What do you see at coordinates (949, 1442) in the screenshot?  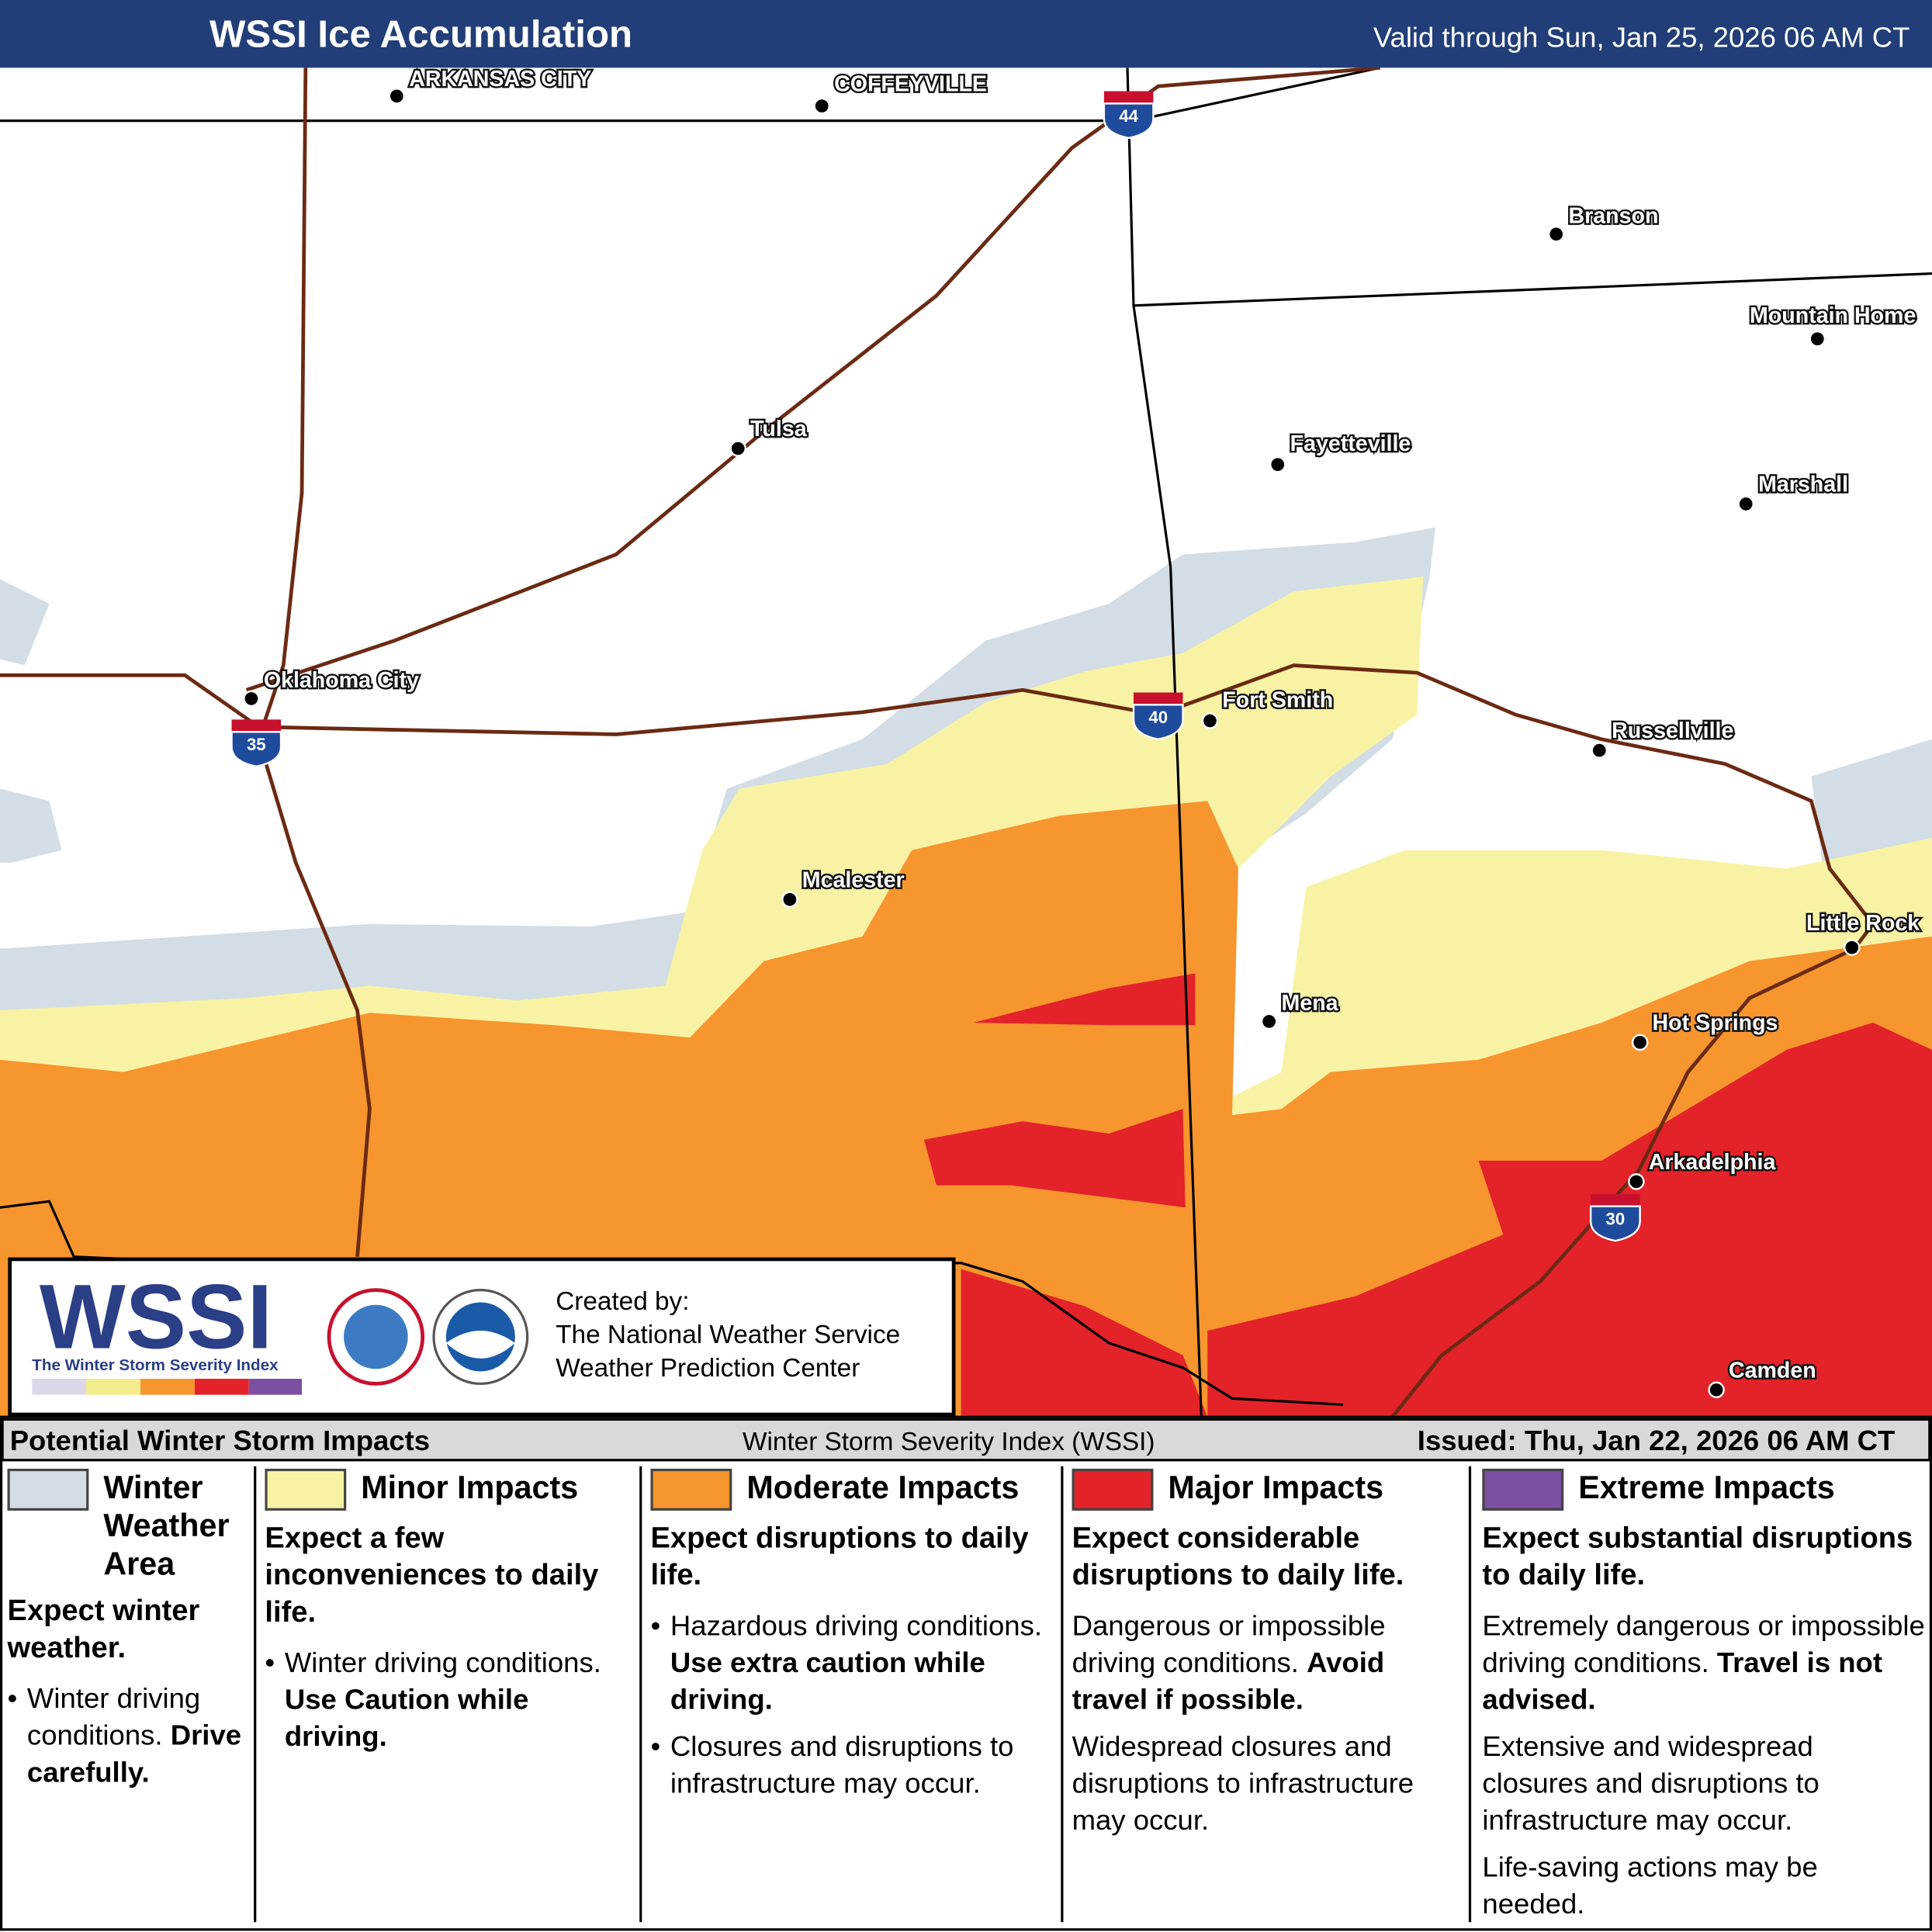 I see `footer-center: Winter Storm Severity Index (WSSI)` at bounding box center [949, 1442].